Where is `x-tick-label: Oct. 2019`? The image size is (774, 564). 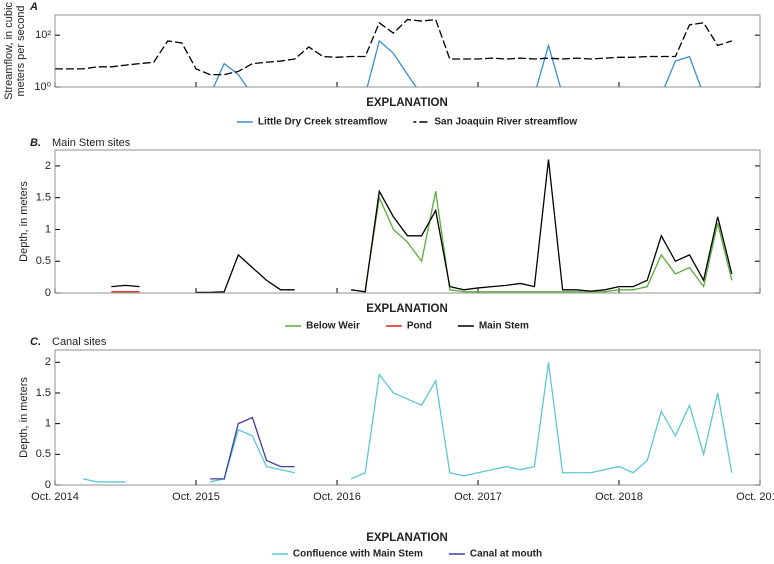
x-tick-label: Oct. 2019 is located at coordinates (755, 497).